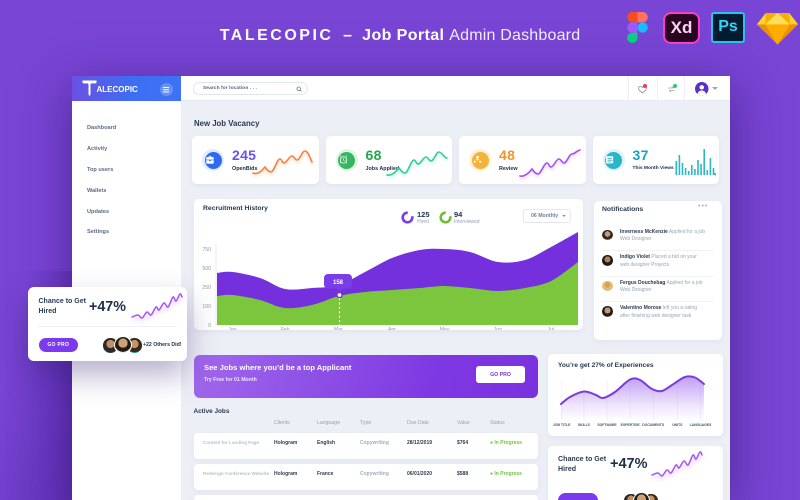 The height and width of the screenshot is (500, 800). What do you see at coordinates (701, 425) in the screenshot?
I see `svg-text: LANGUAGES` at bounding box center [701, 425].